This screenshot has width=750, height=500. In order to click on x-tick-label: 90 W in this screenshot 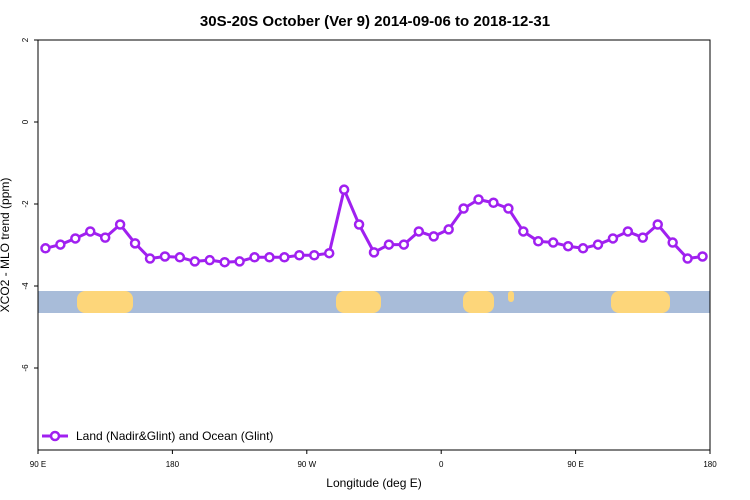, I will do `click(306, 464)`.